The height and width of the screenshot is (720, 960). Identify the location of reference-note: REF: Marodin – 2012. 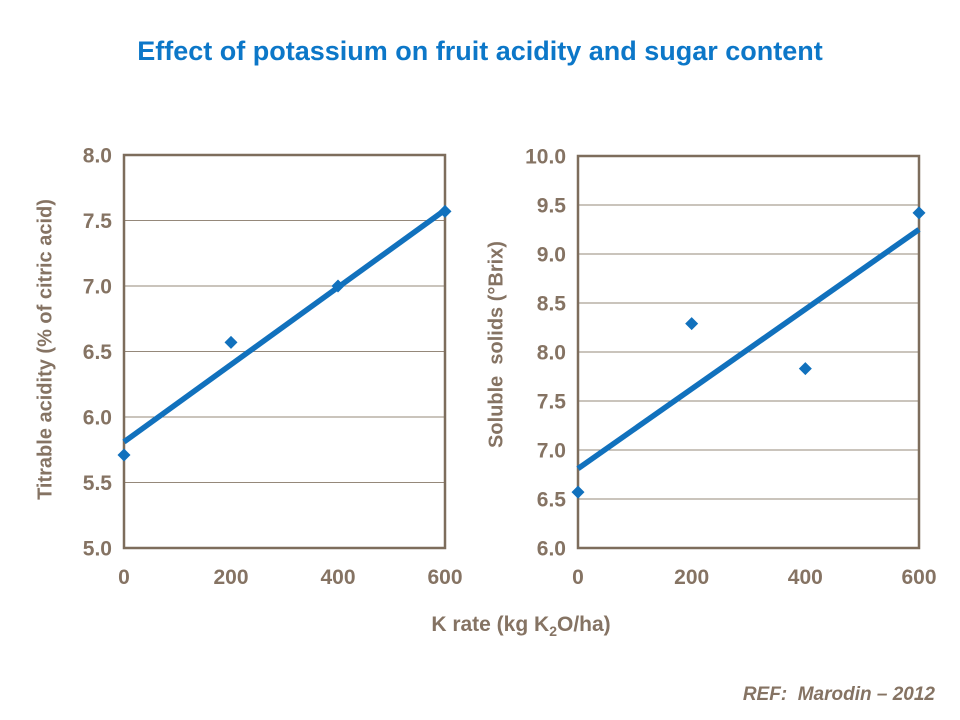
(838, 694).